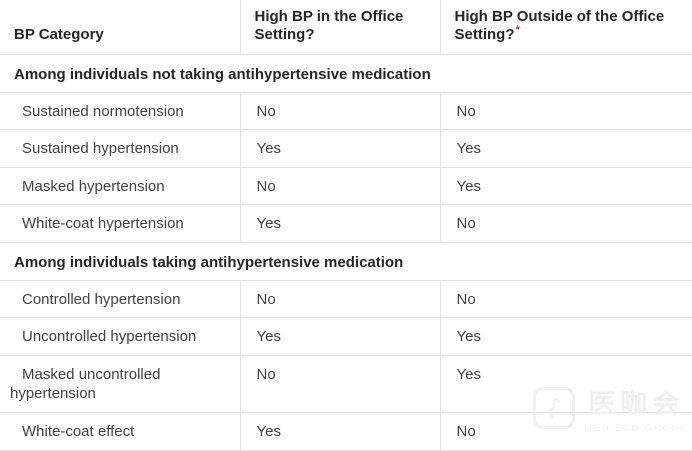 Image resolution: width=692 pixels, height=451 pixels. I want to click on bp-category-cell: White-coat effect, so click(120, 431).